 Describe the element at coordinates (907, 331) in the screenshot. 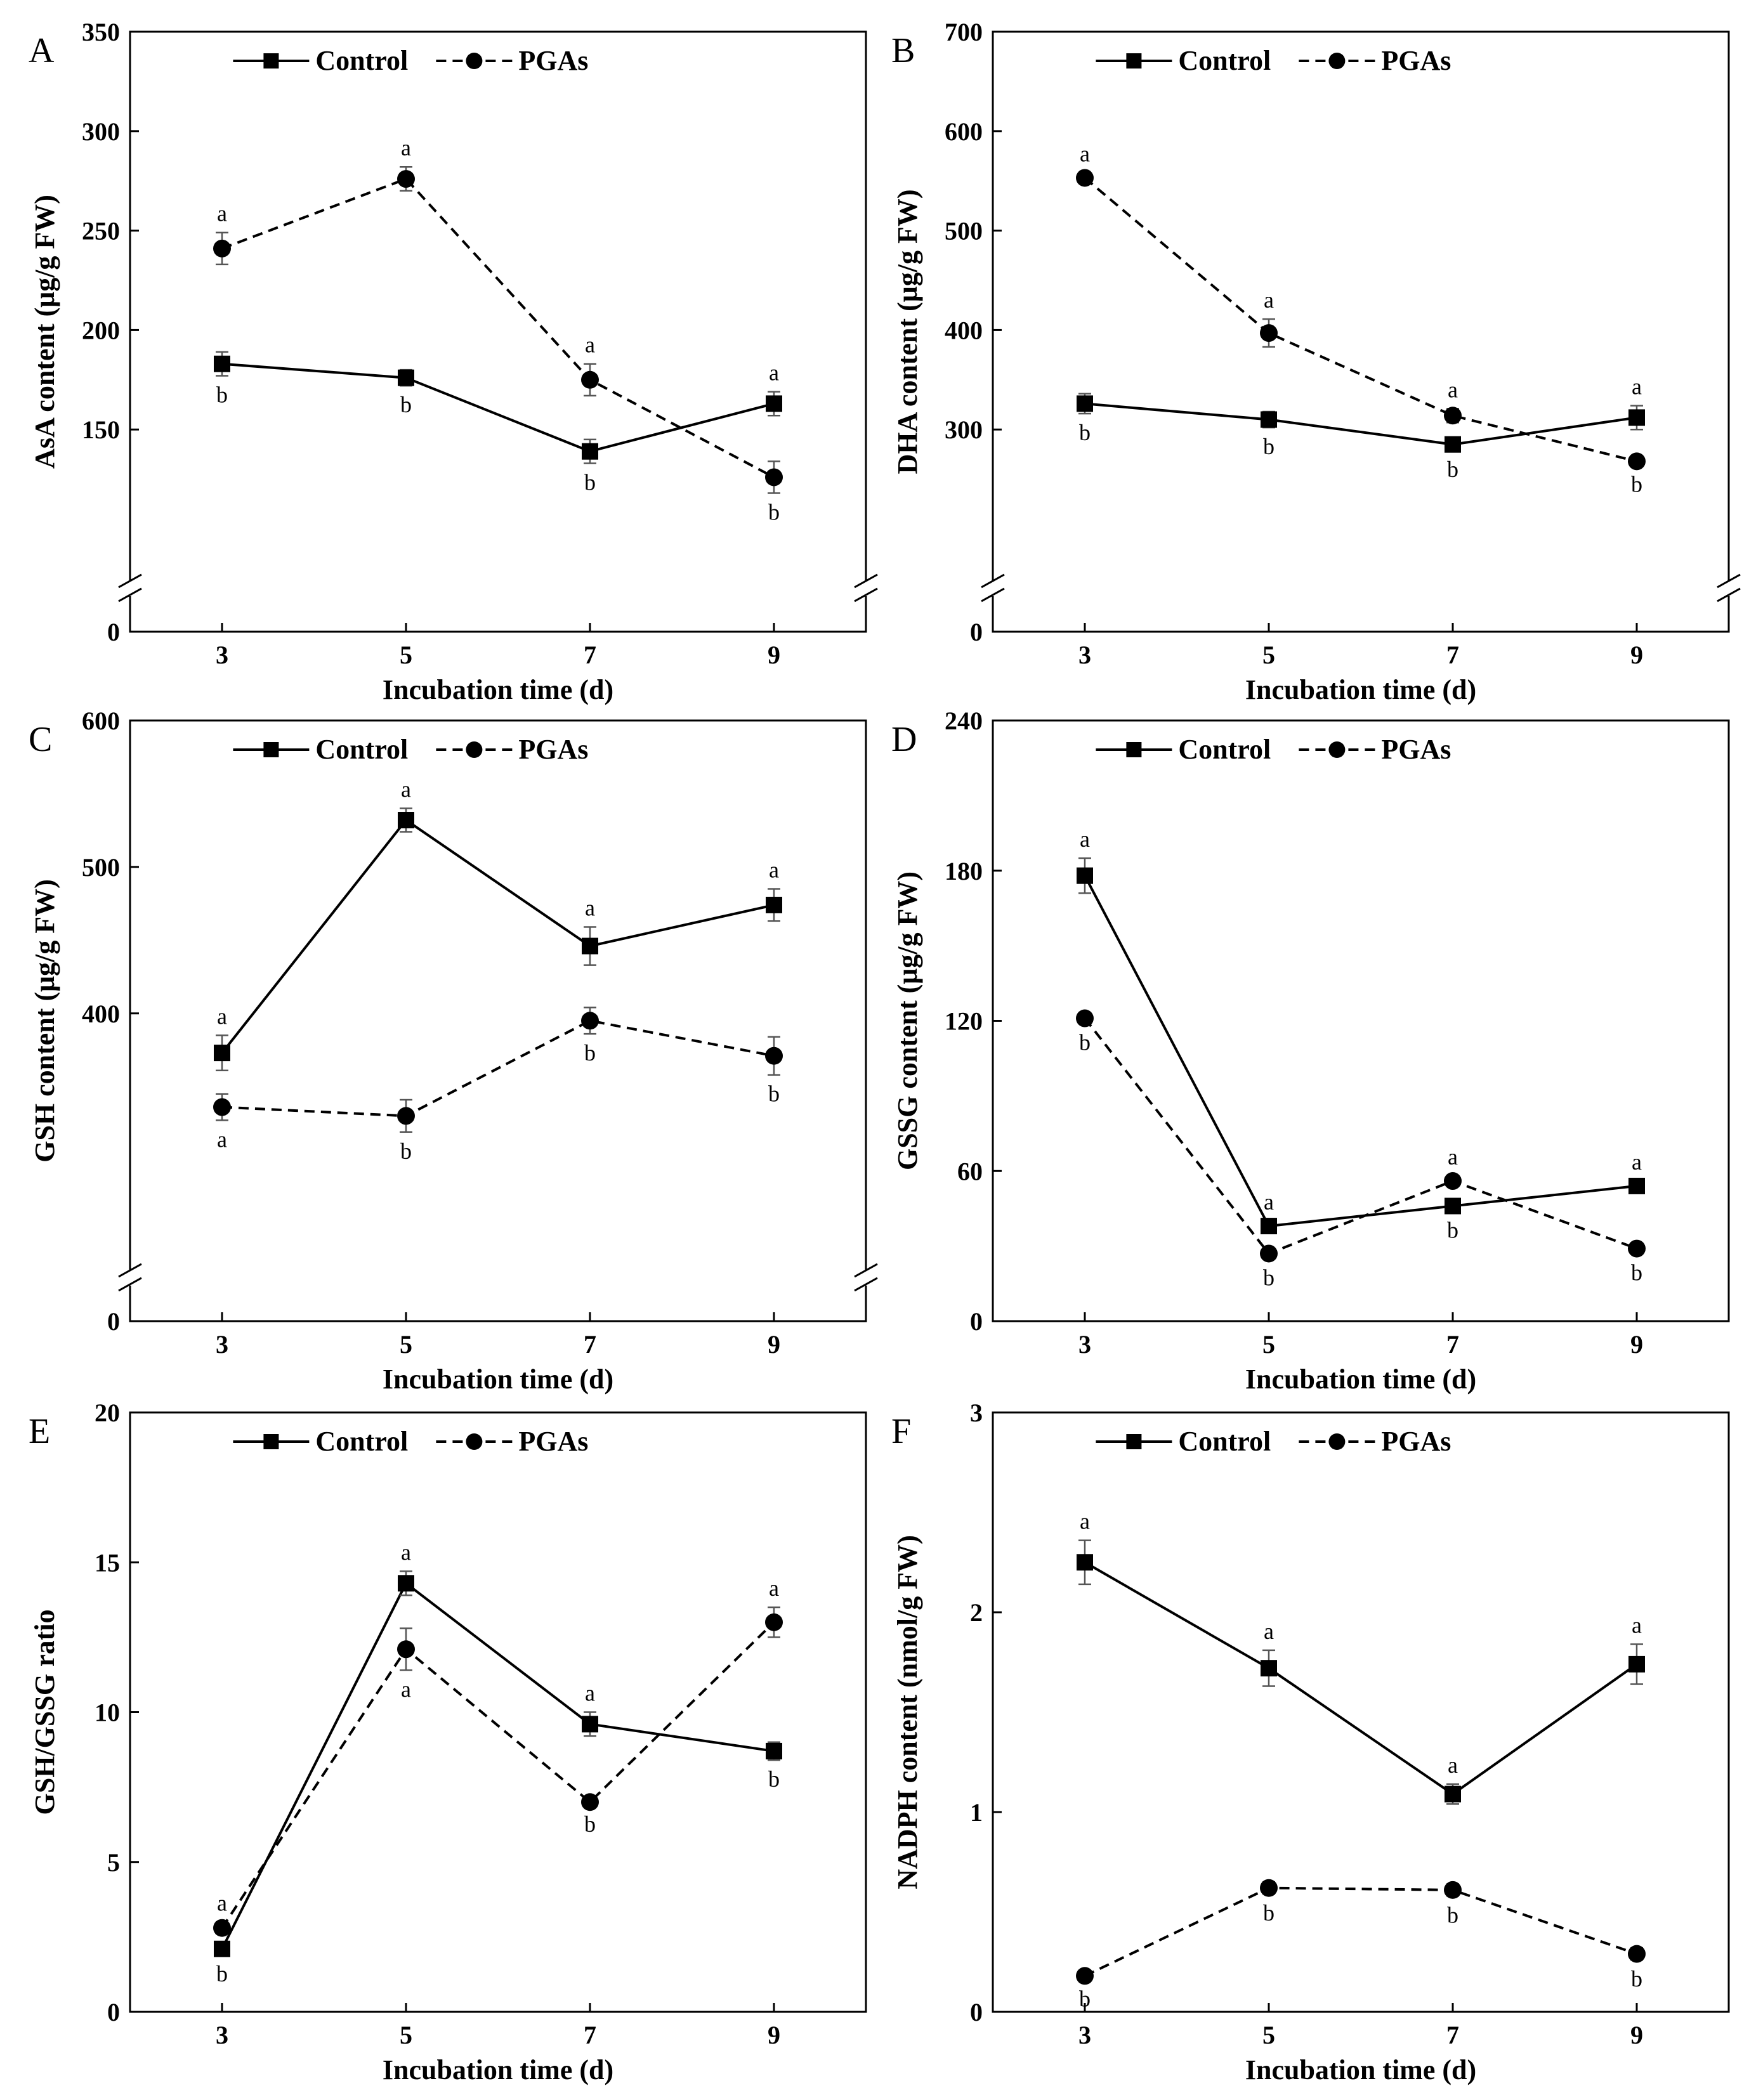

I see `y-axis-title: DHA content (μg/g FW)` at that location.